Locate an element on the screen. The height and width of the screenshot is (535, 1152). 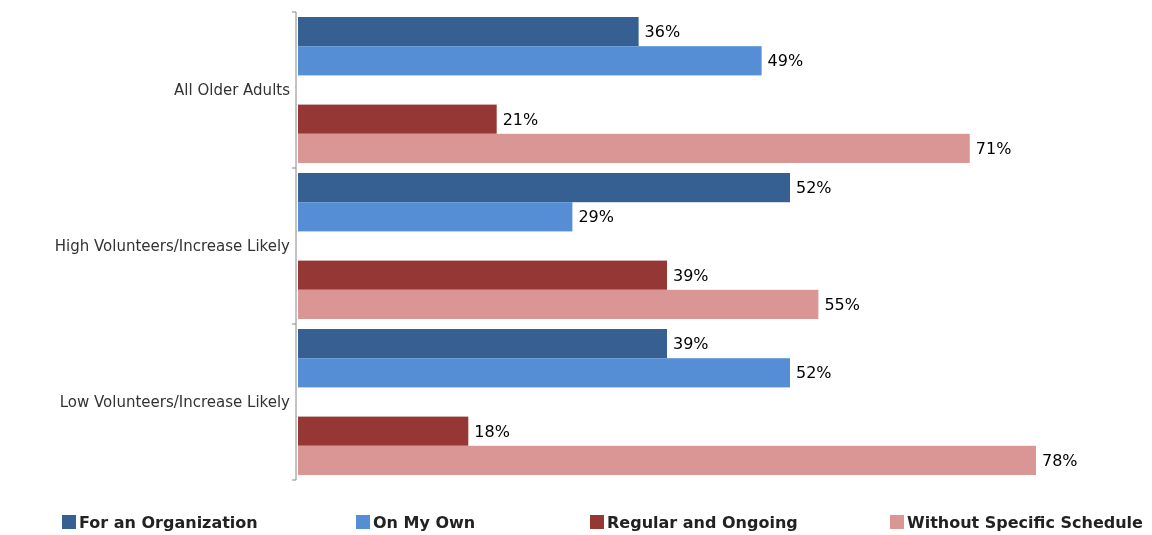
data-label: 36% is located at coordinates (662, 32).